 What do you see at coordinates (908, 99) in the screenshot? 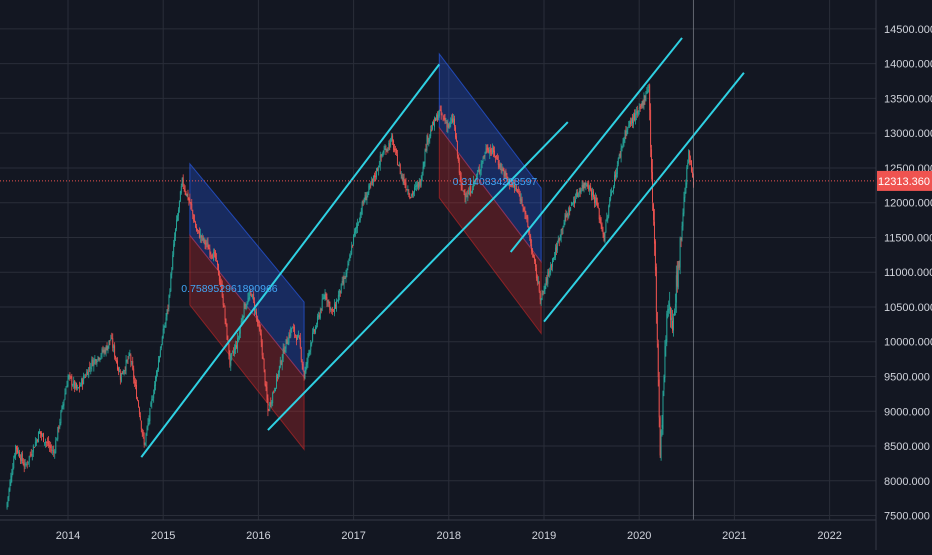
I see `y-tick-label: 13500.000` at bounding box center [908, 99].